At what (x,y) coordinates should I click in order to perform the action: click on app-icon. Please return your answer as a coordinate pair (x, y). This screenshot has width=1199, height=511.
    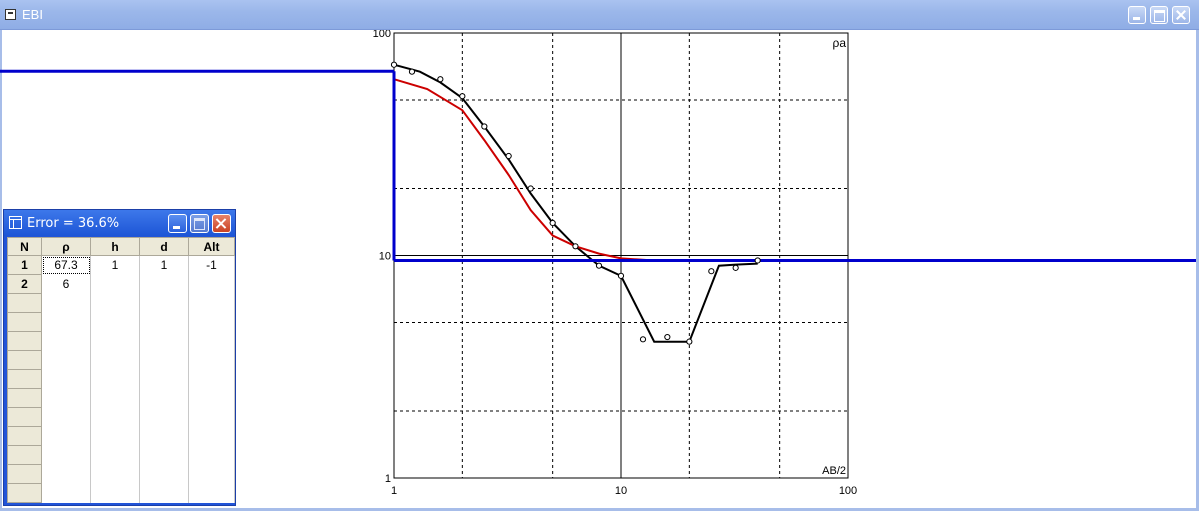
    Looking at the image, I should click on (10, 14).